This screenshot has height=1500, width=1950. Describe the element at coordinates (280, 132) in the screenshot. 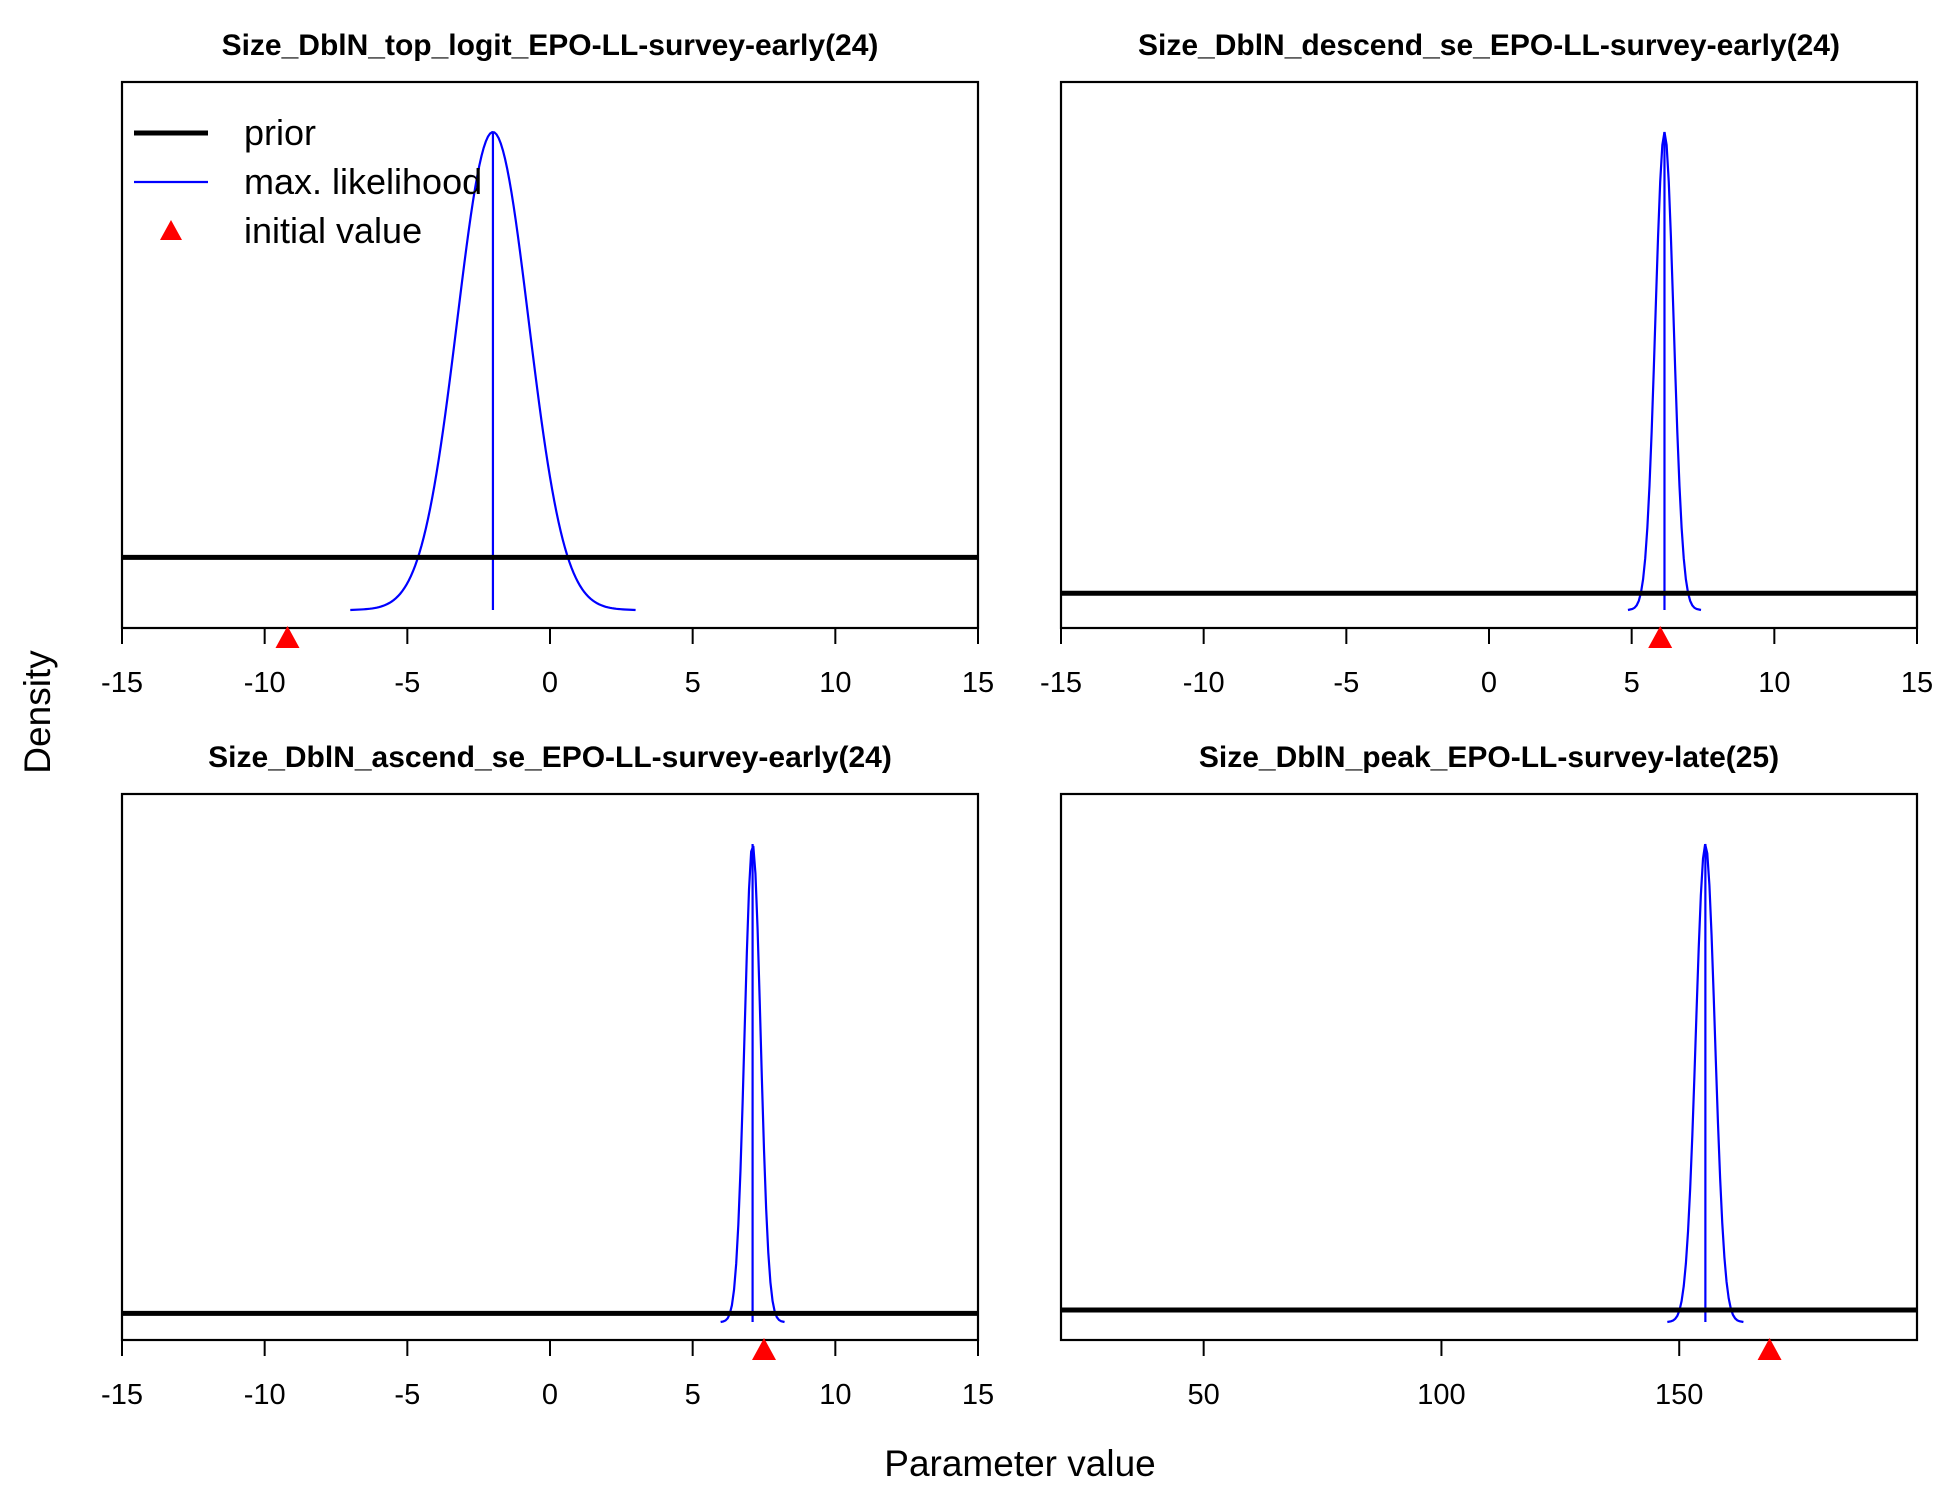

I see `legend-label: prior` at that location.